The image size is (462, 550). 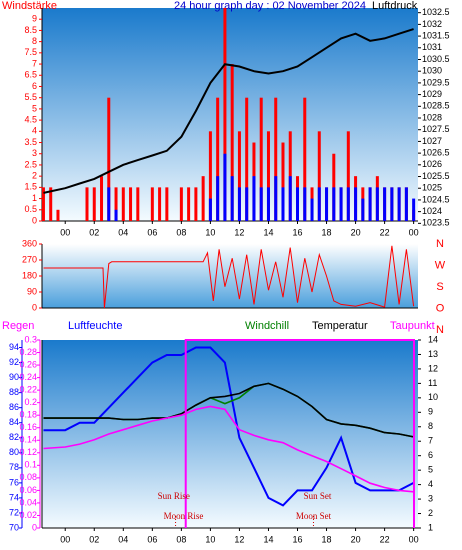 I want to click on y-tick-label: 0.08, so click(x=28, y=477).